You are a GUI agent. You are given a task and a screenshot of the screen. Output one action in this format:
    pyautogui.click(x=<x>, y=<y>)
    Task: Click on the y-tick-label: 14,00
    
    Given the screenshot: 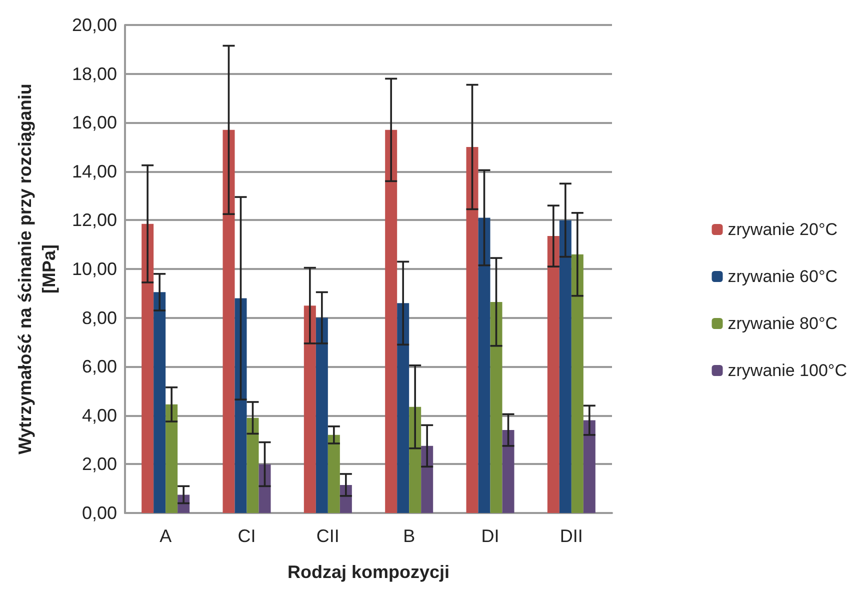 What is the action you would take?
    pyautogui.click(x=94, y=171)
    